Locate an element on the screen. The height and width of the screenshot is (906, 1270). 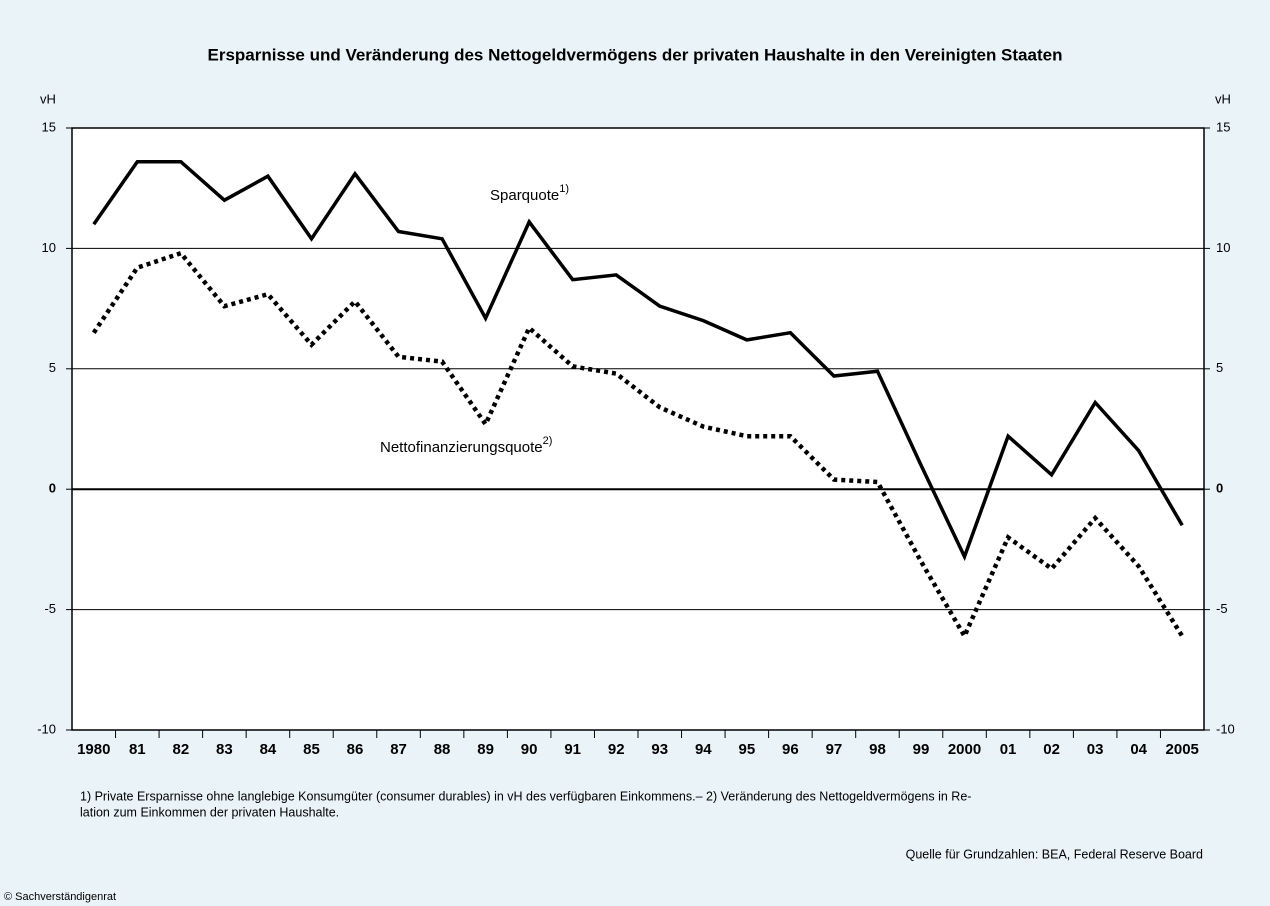
y-tick-label: 10 is located at coordinates (49, 247).